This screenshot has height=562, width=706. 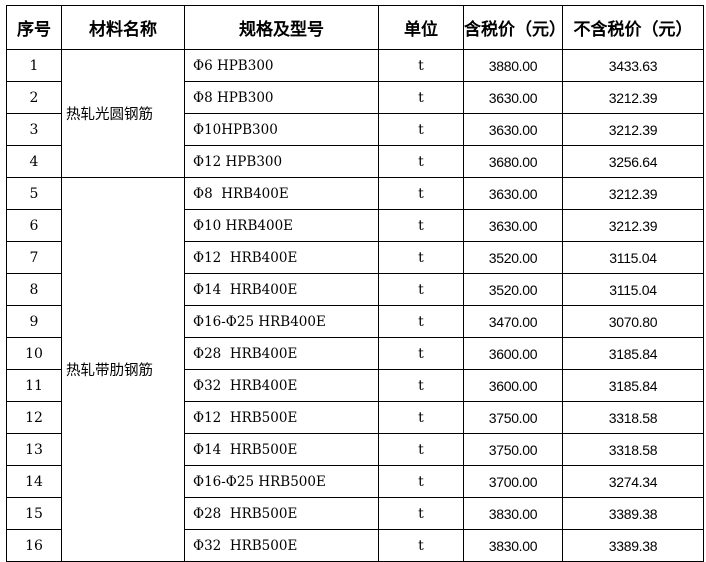 I want to click on row-number: 15, so click(x=34, y=513).